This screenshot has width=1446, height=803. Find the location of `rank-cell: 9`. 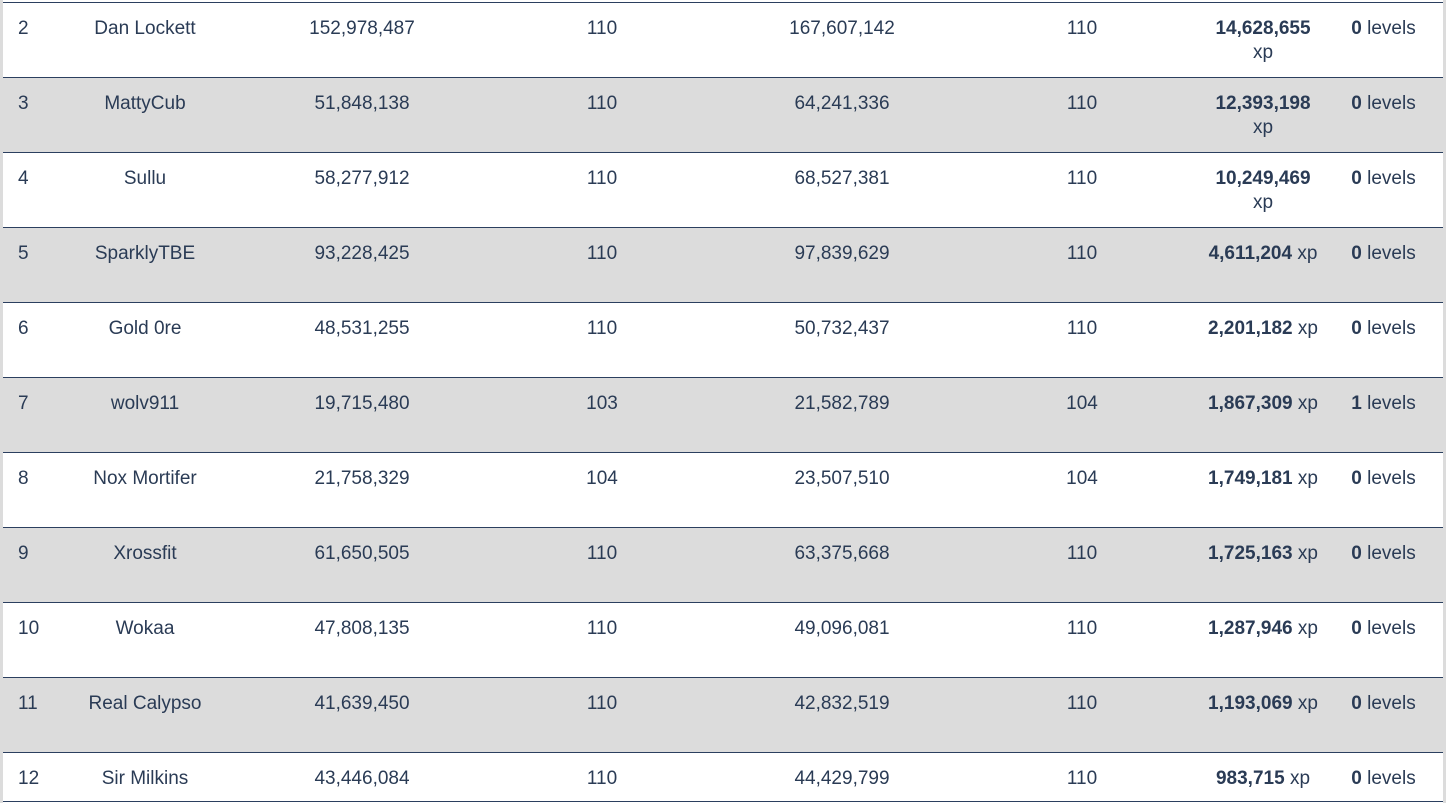

rank-cell: 9 is located at coordinates (23, 553).